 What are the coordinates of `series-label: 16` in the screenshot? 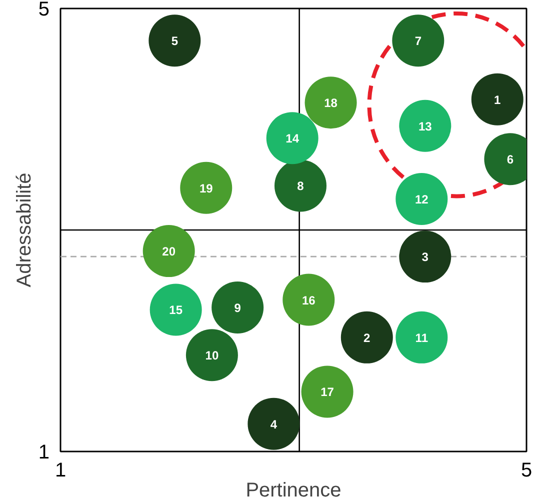 It's located at (309, 300).